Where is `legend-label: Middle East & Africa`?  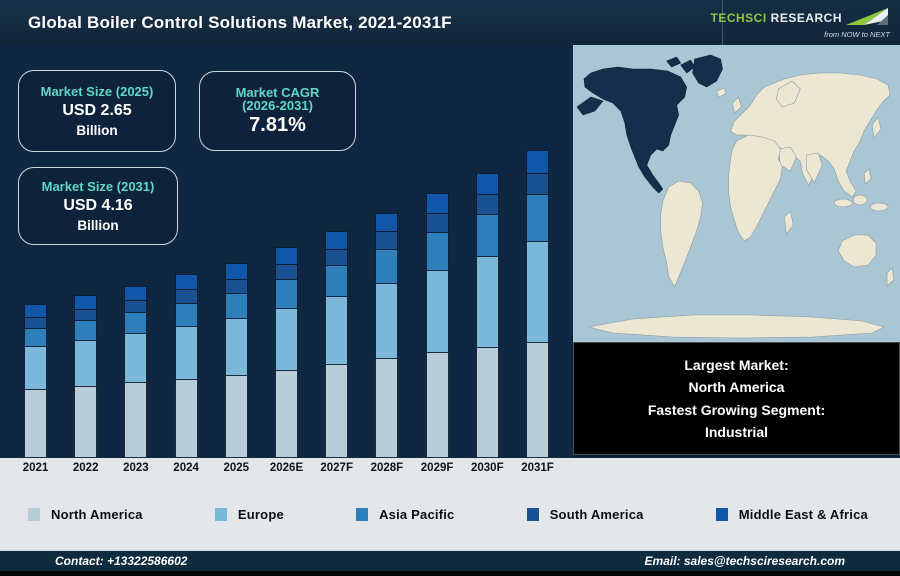 legend-label: Middle East & Africa is located at coordinates (803, 514).